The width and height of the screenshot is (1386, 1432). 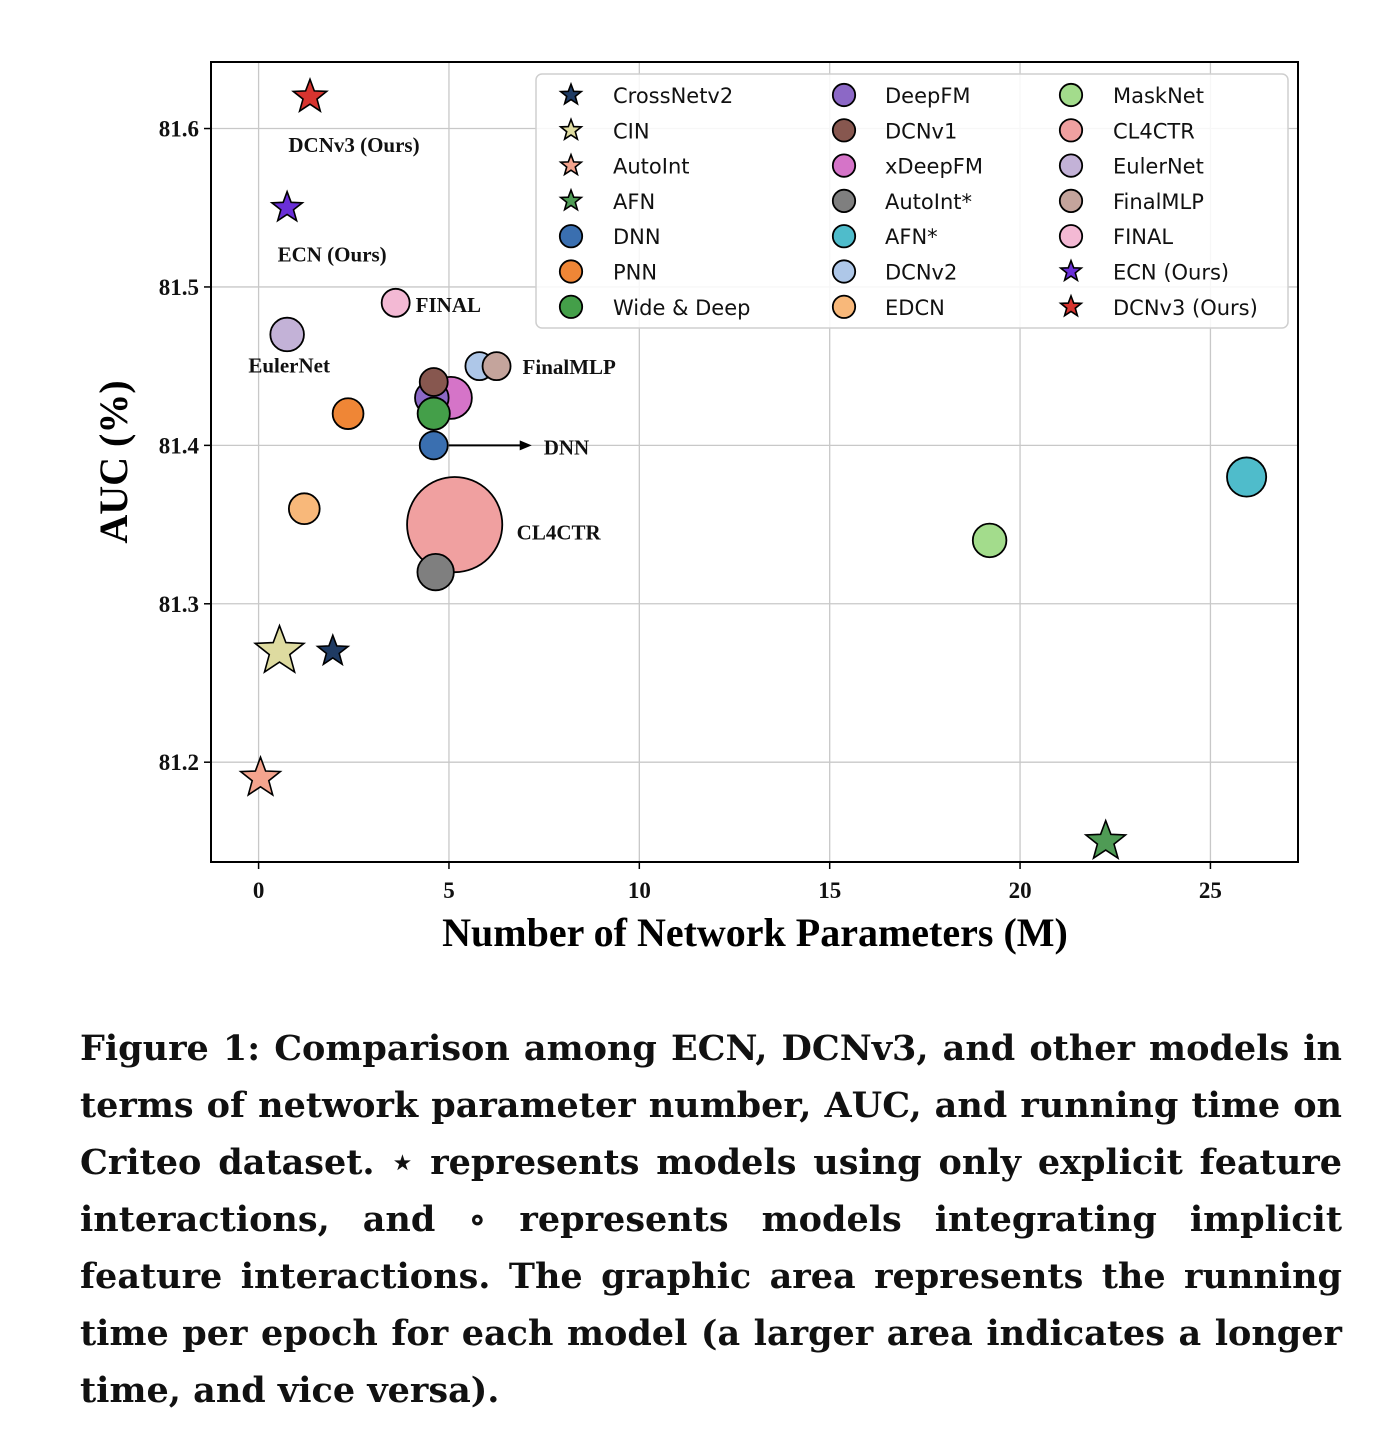 I want to click on legend-marker-dcnv2, so click(x=844, y=271).